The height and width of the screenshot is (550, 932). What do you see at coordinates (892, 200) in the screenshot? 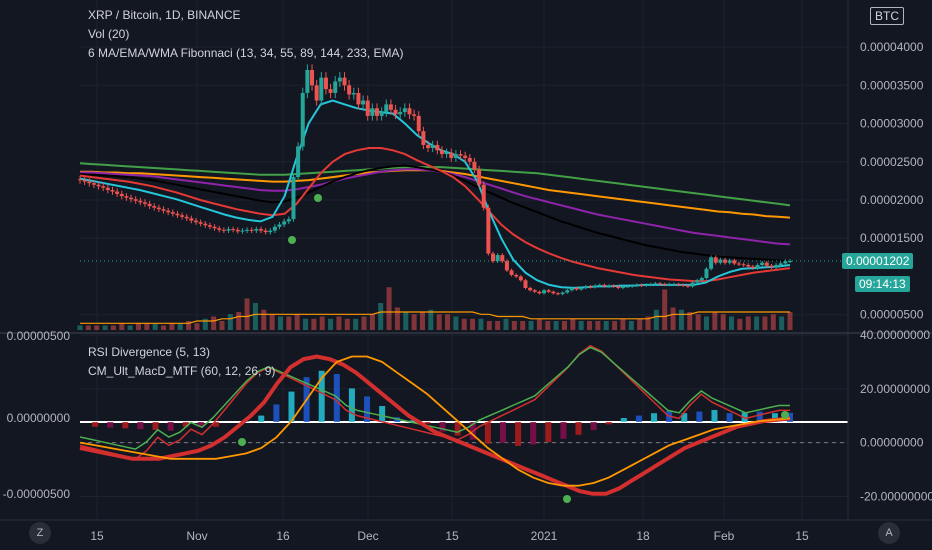
I see `price-tick-label: 0.00002000` at bounding box center [892, 200].